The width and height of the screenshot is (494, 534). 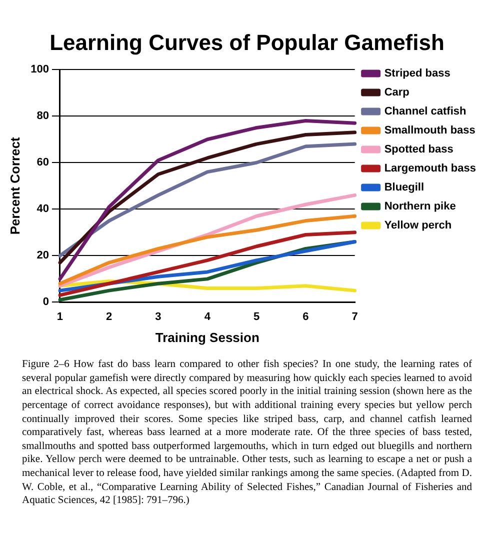 What do you see at coordinates (418, 226) in the screenshot?
I see `legend-label: Yellow perch` at bounding box center [418, 226].